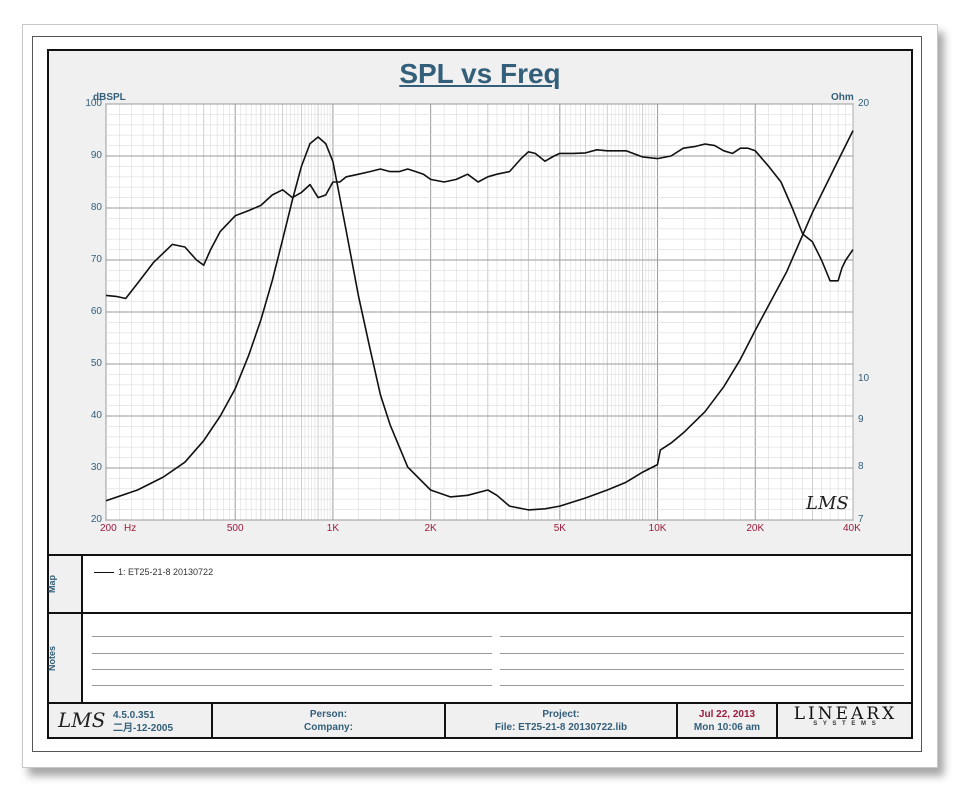 The image size is (960, 790). Describe the element at coordinates (143, 722) in the screenshot. I see `version-block: 4.5.0.351 二月-12-2005` at that location.